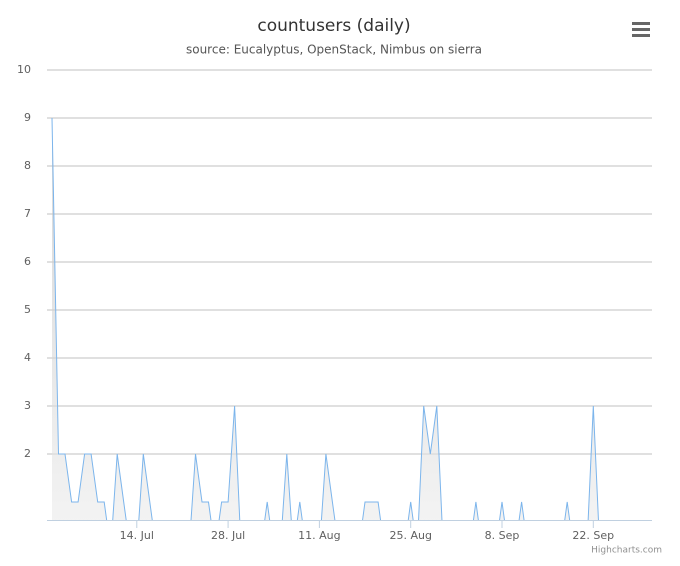  What do you see at coordinates (27, 261) in the screenshot?
I see `y-tick-label: 6` at bounding box center [27, 261].